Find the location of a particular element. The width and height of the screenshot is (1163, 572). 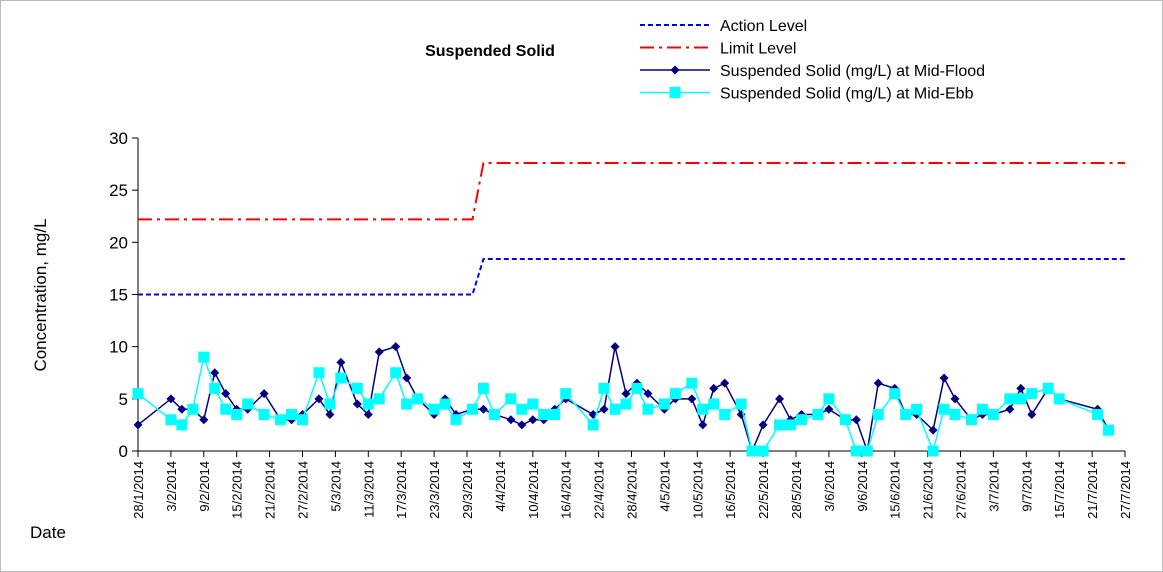

x-tick-label: 27/2/2014 is located at coordinates (303, 490).